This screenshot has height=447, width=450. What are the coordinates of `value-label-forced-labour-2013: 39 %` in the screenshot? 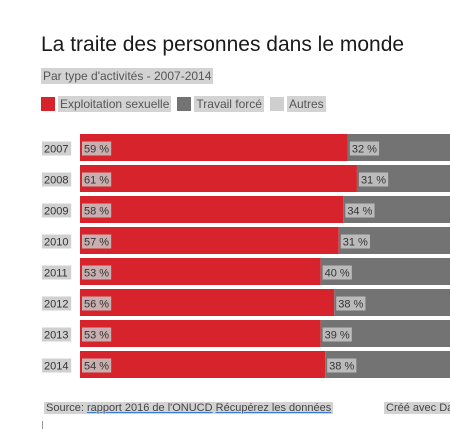 It's located at (337, 336).